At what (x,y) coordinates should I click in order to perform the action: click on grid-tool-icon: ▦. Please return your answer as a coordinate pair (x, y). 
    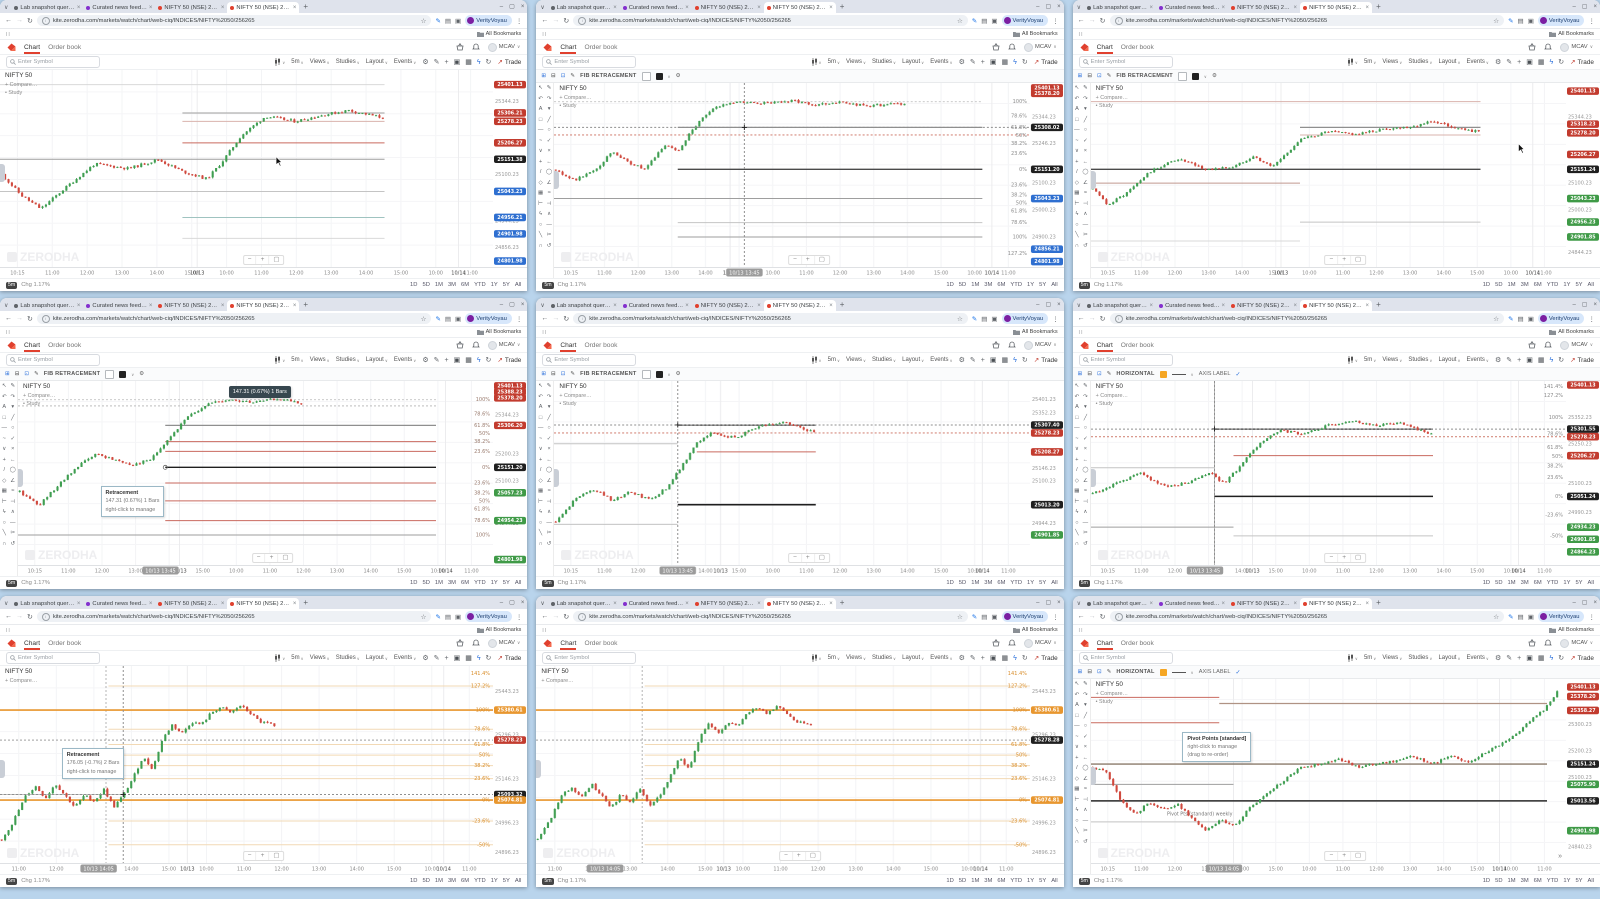
    Looking at the image, I should click on (1077, 193).